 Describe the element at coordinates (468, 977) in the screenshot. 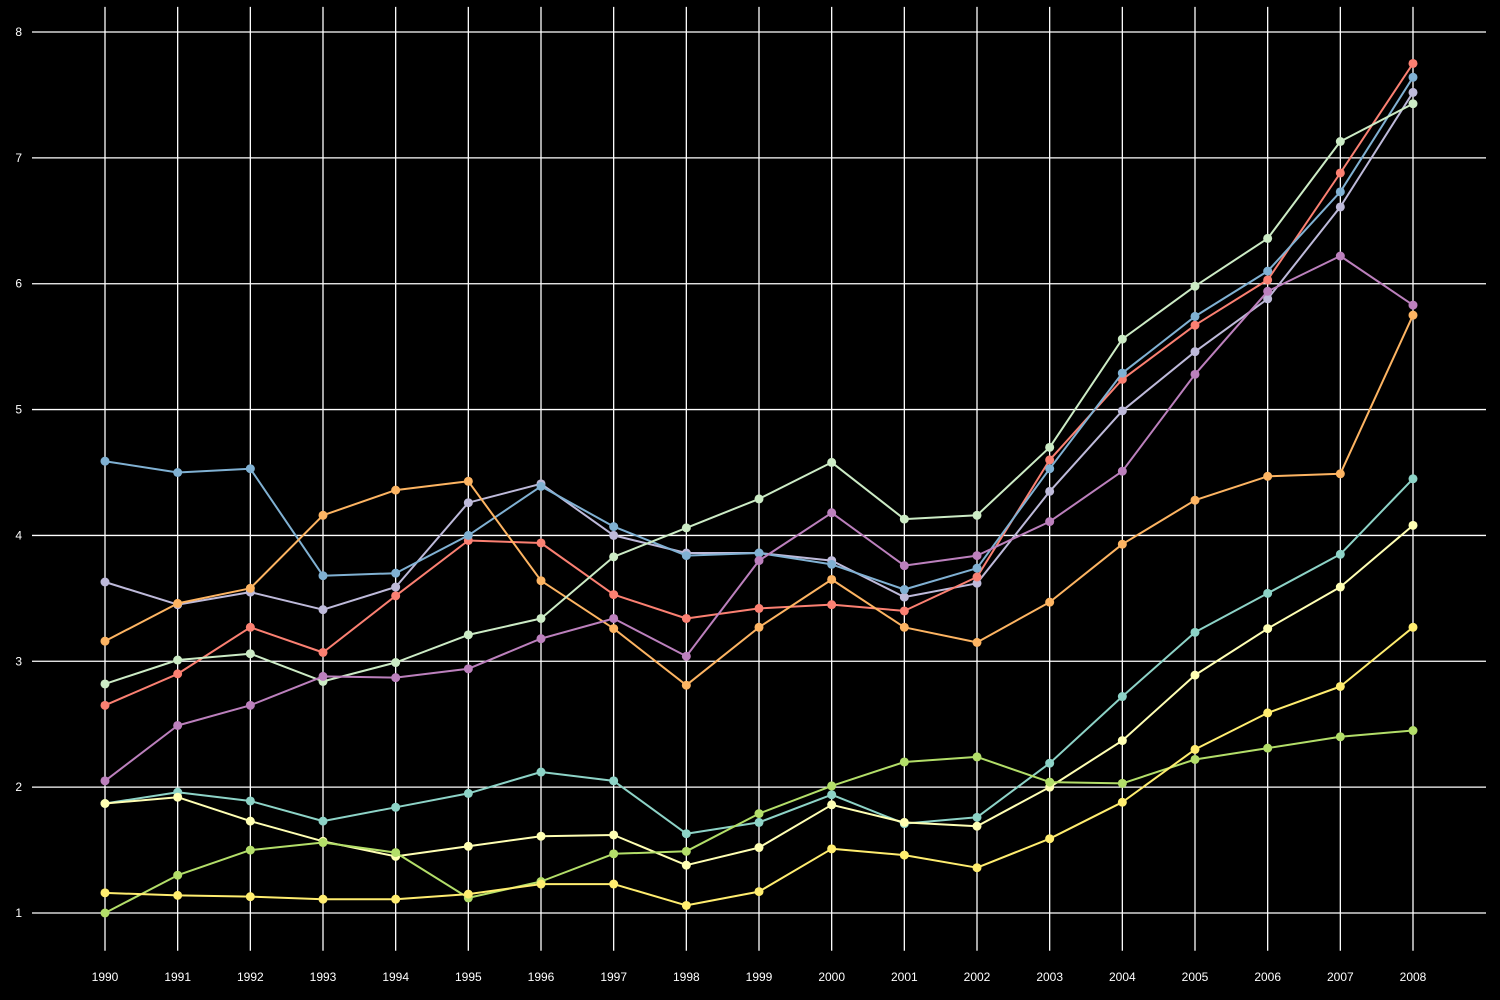

I see `x-tick-label: 1995` at that location.